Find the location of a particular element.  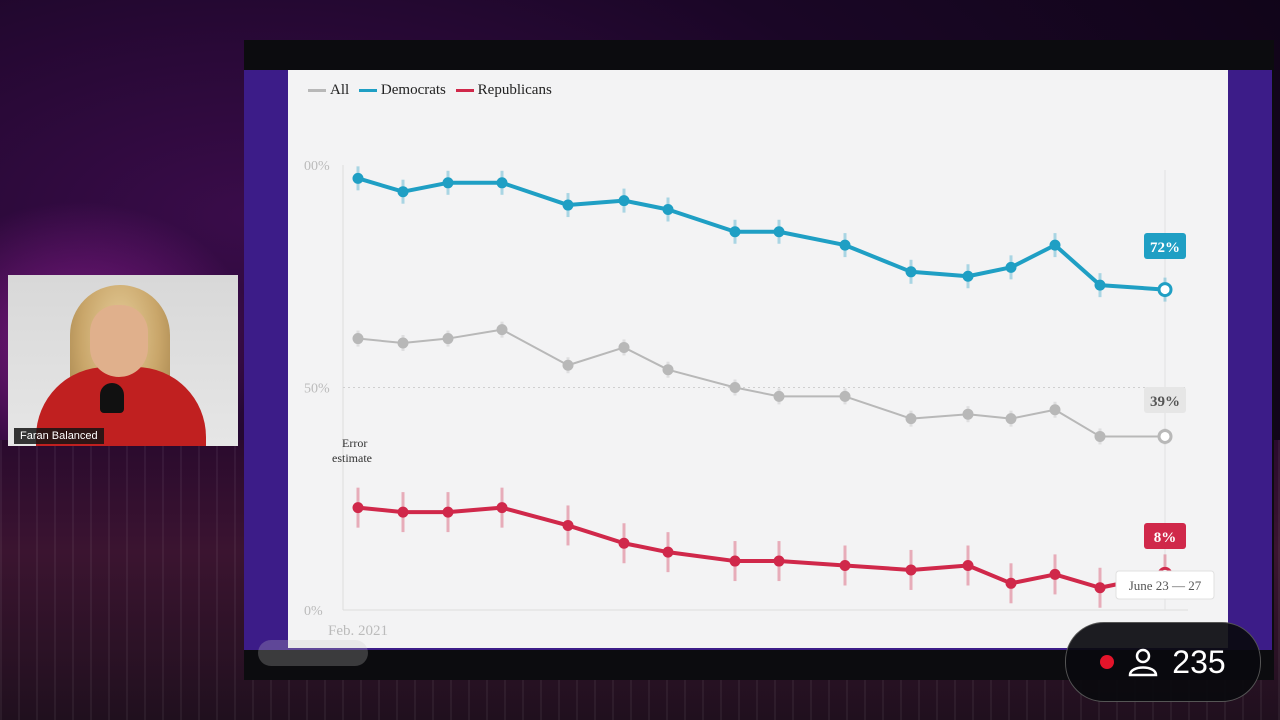

series-line-republicans is located at coordinates (761, 547).